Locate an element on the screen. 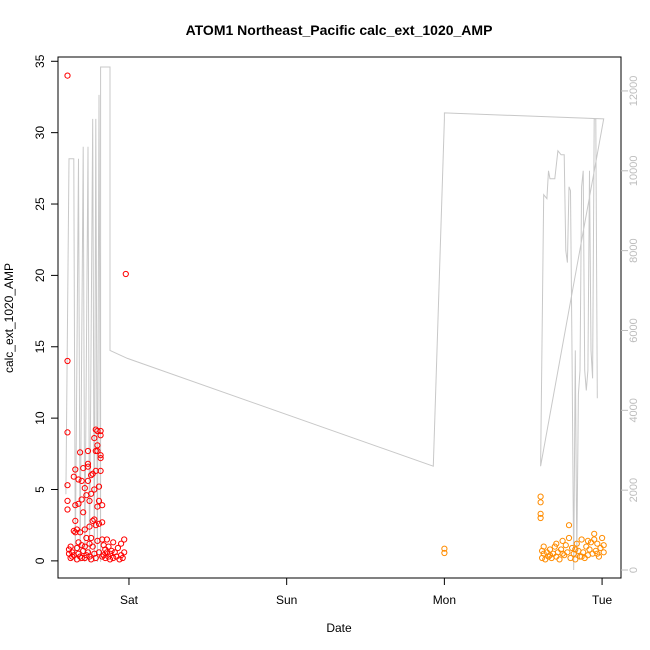  x-tick-label: Mon is located at coordinates (444, 600).